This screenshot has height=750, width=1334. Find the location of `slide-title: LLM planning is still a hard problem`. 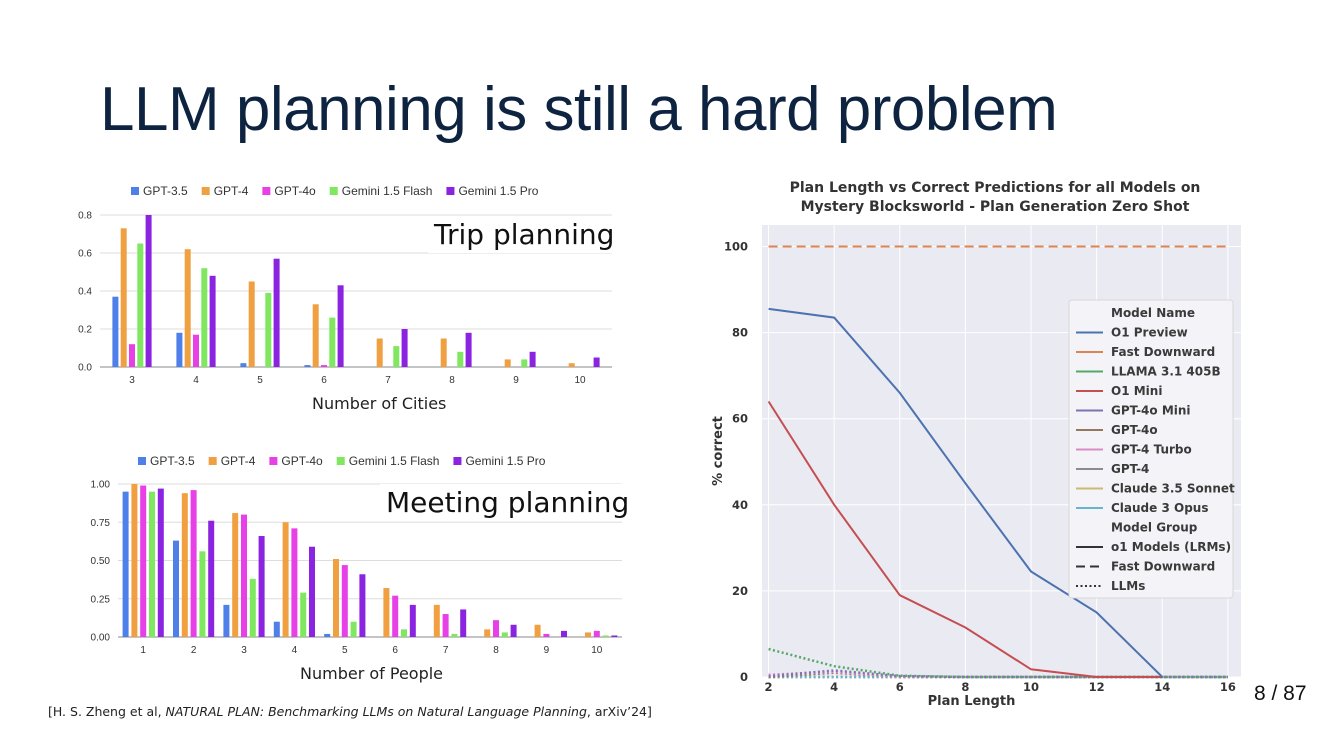

slide-title: LLM planning is still a hard problem is located at coordinates (579, 109).